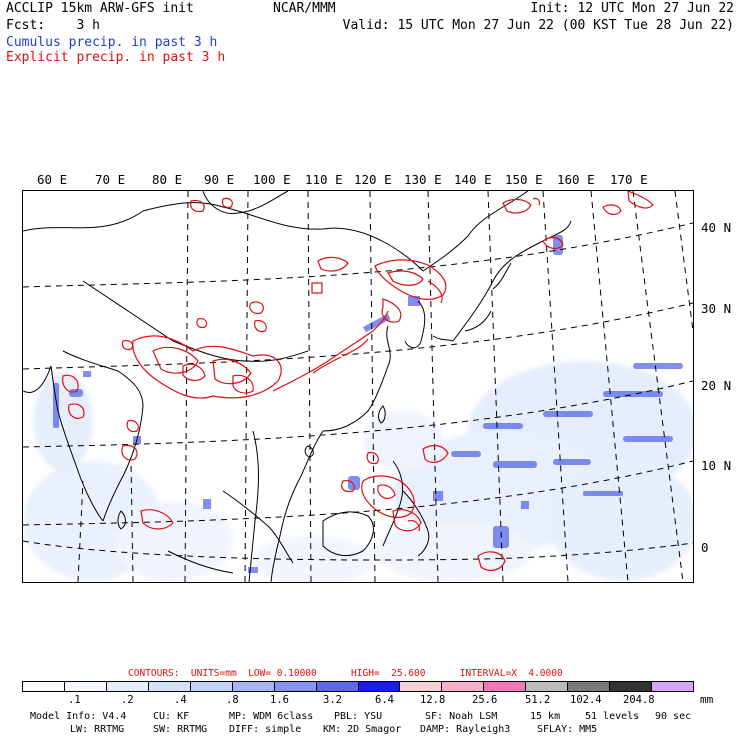 The height and width of the screenshot is (740, 740). Describe the element at coordinates (705, 547) in the screenshot. I see `lat-label: 0` at that location.